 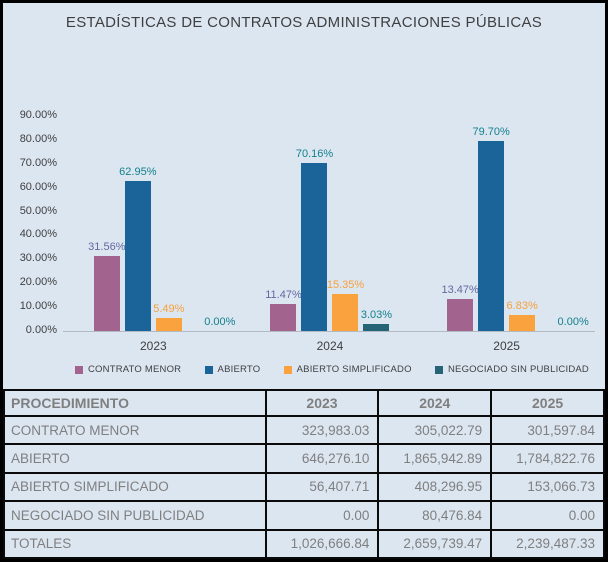 I want to click on header-cell: PROCEDIMIENTO, so click(x=135, y=403).